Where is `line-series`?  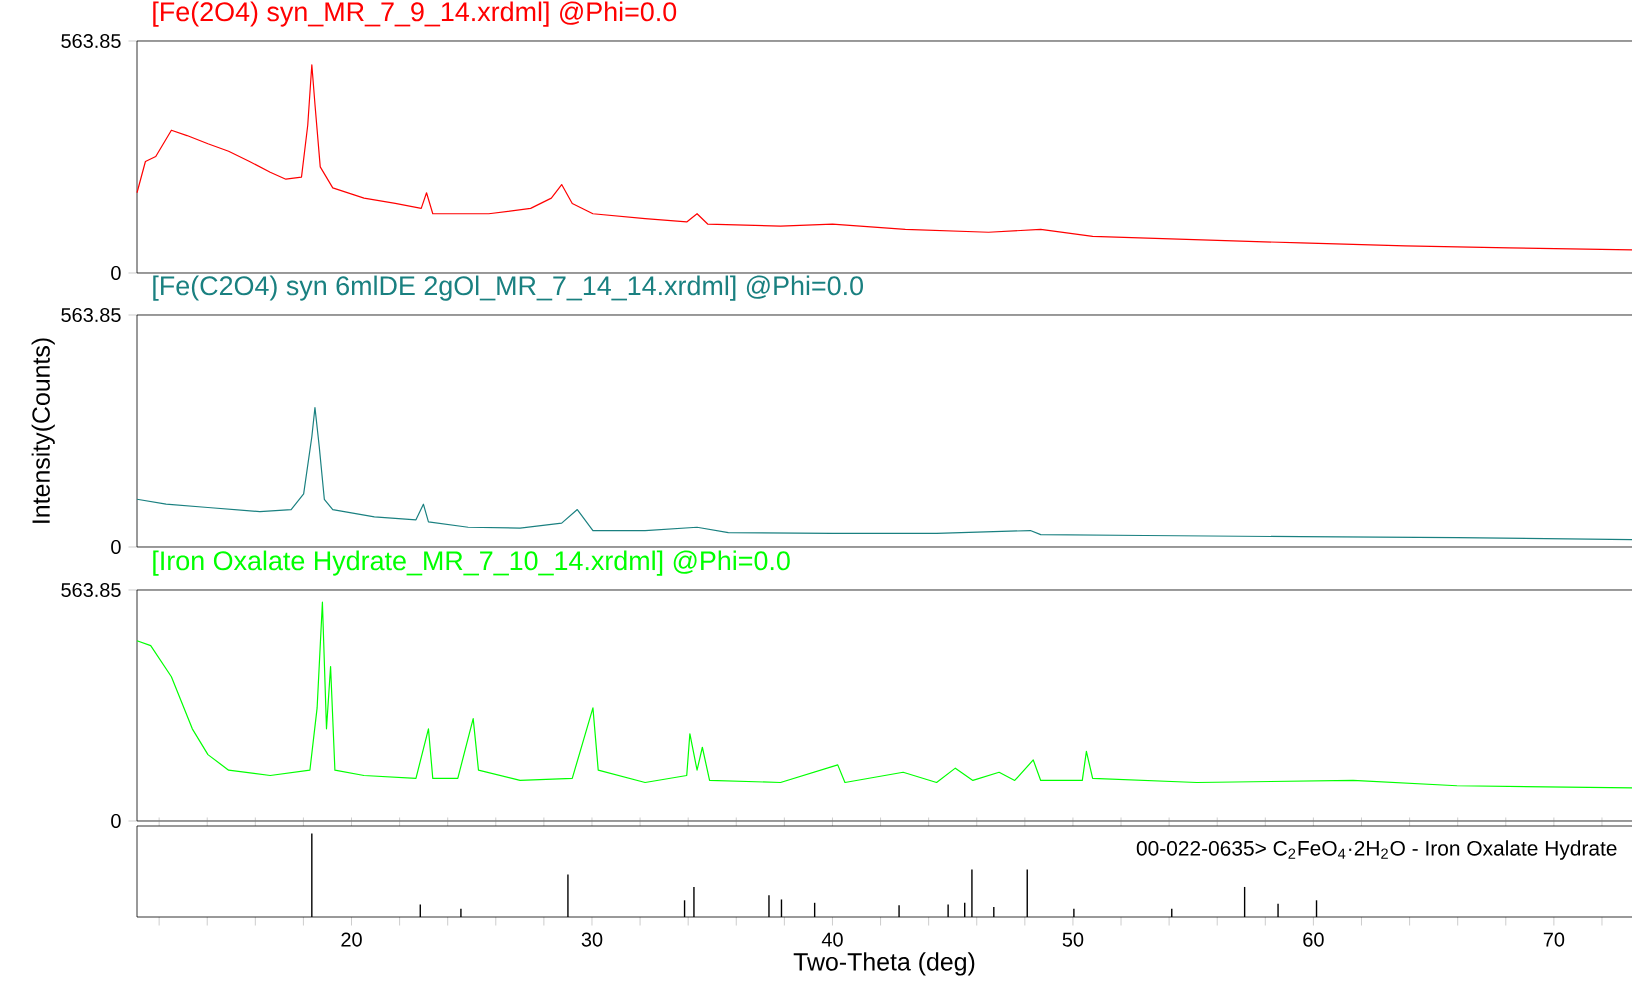
line-series is located at coordinates (884, 473).